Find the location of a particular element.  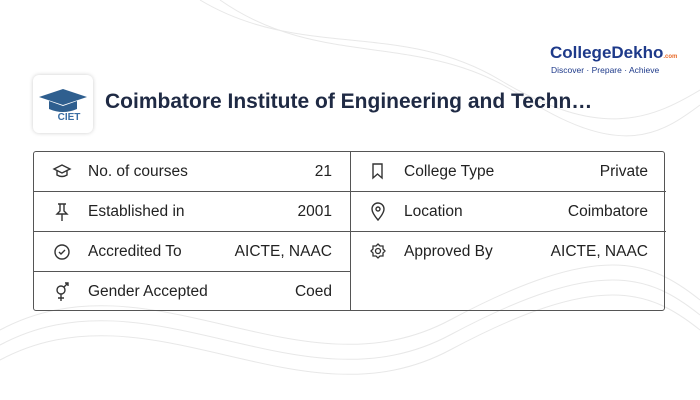

brand-text: CollegeDekho is located at coordinates (607, 52).